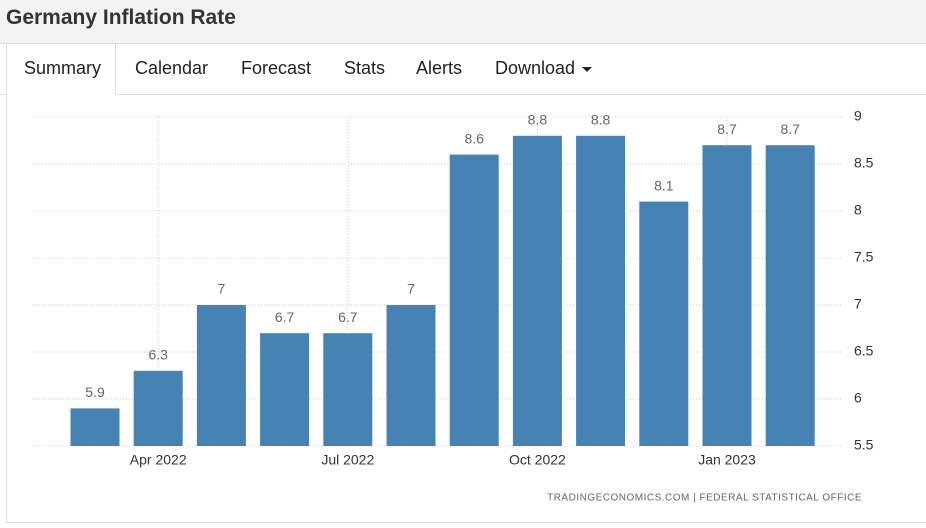  Describe the element at coordinates (864, 445) in the screenshot. I see `y-tick-label: 5.5` at that location.